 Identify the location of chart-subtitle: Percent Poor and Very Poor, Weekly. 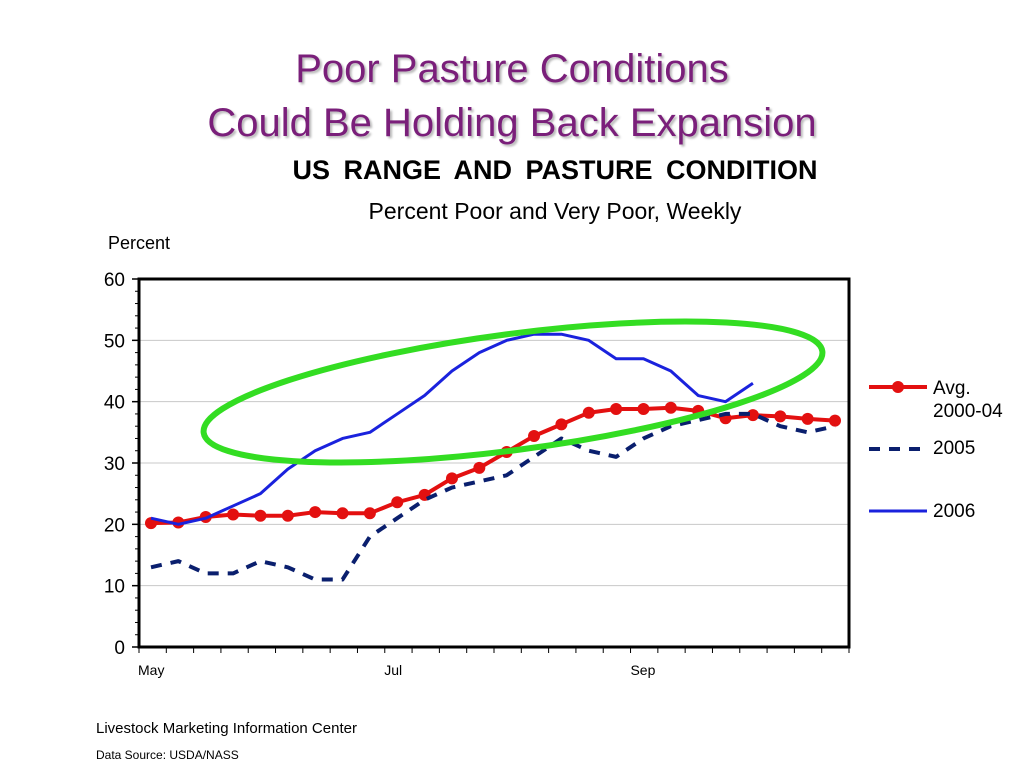
(555, 211).